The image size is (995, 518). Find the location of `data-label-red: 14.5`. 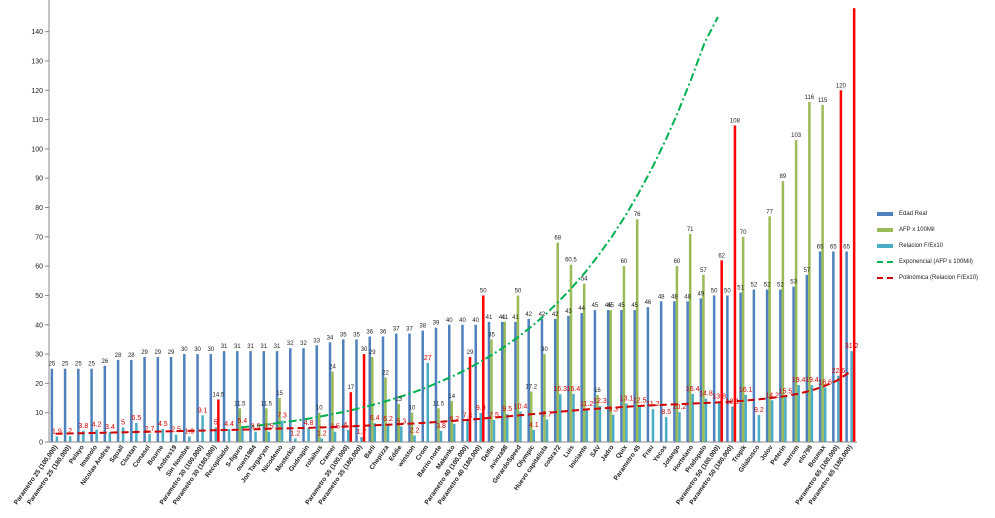

data-label-red: 14.5 is located at coordinates (219, 396).